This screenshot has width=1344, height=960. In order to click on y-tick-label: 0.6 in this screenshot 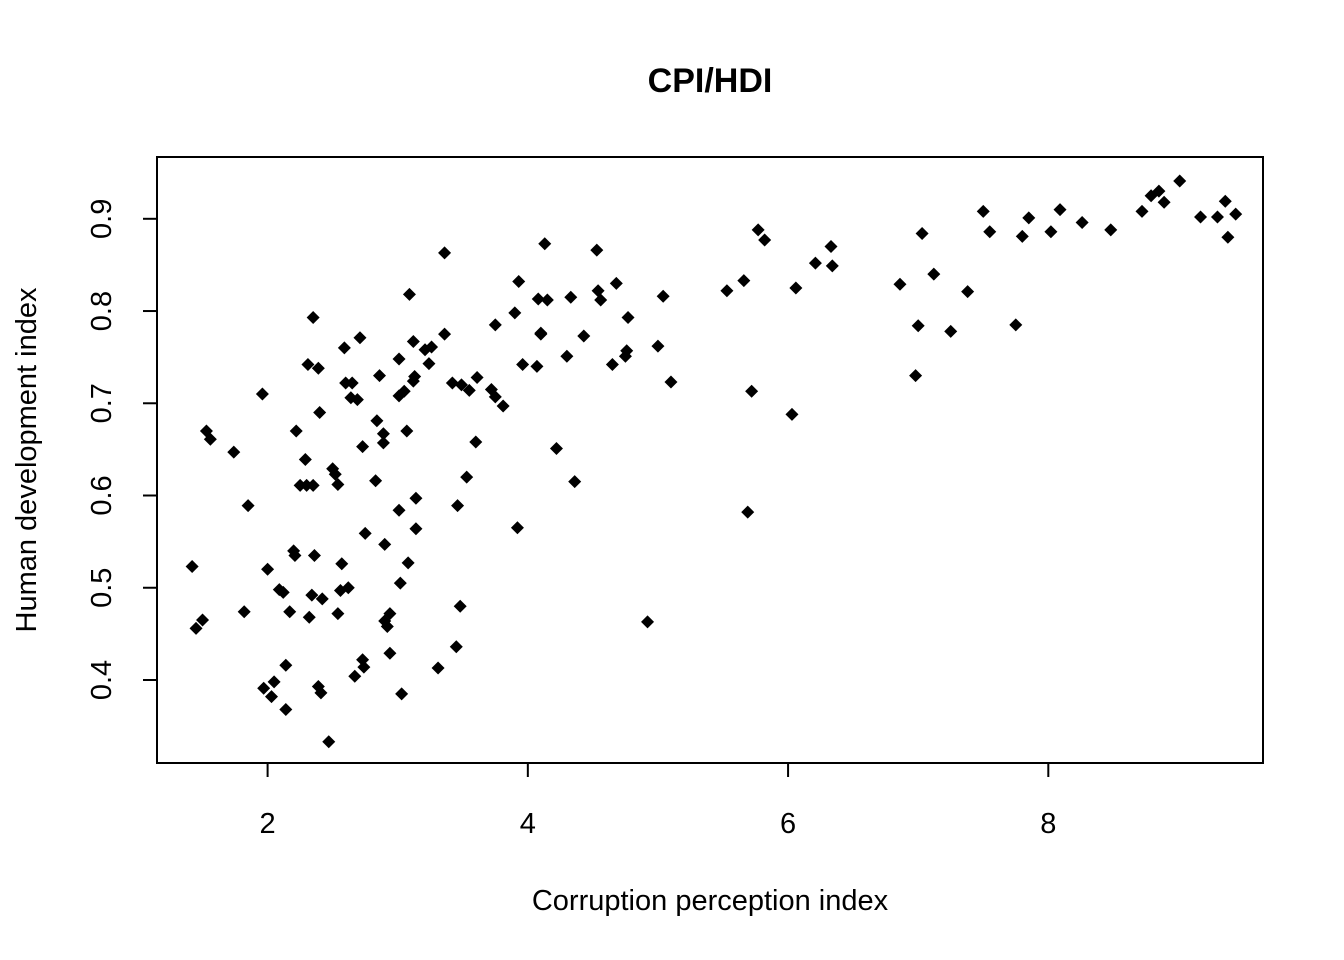, I will do `click(102, 495)`.